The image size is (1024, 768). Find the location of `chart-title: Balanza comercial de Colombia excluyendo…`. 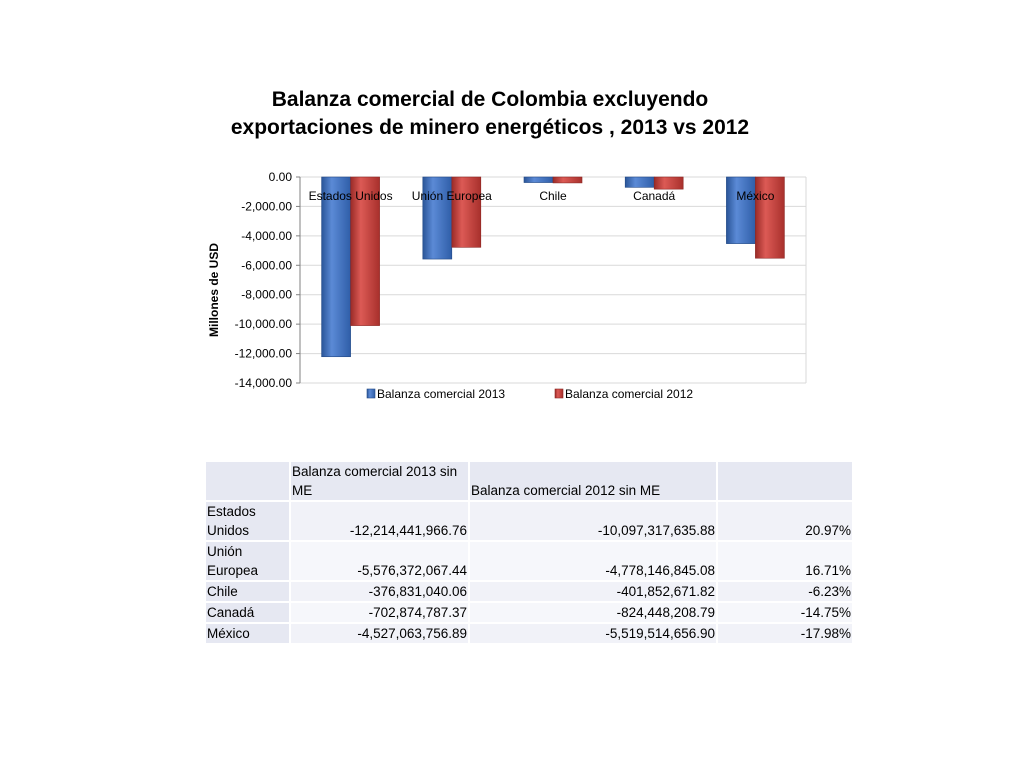

chart-title: Balanza comercial de Colombia excluyendo… is located at coordinates (490, 114).